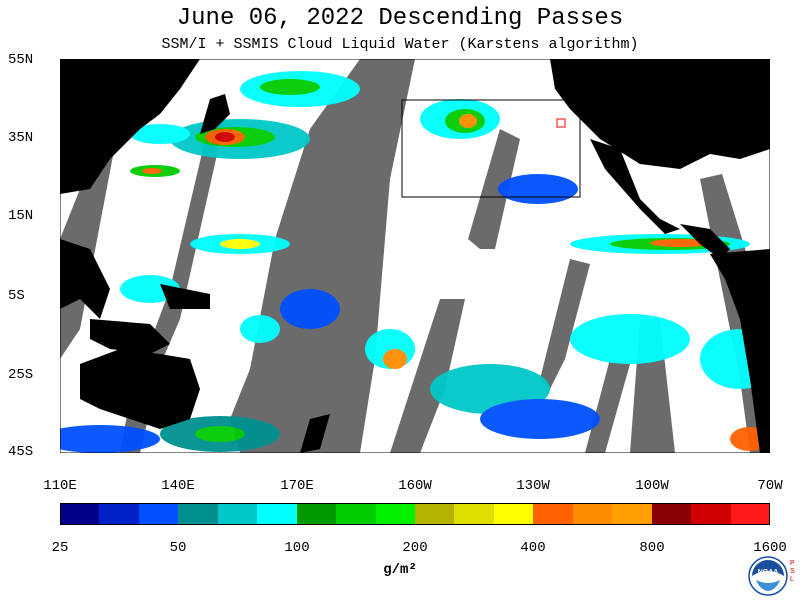 This screenshot has height=600, width=800. Describe the element at coordinates (21, 60) in the screenshot. I see `lat-label-55n: 55N` at that location.